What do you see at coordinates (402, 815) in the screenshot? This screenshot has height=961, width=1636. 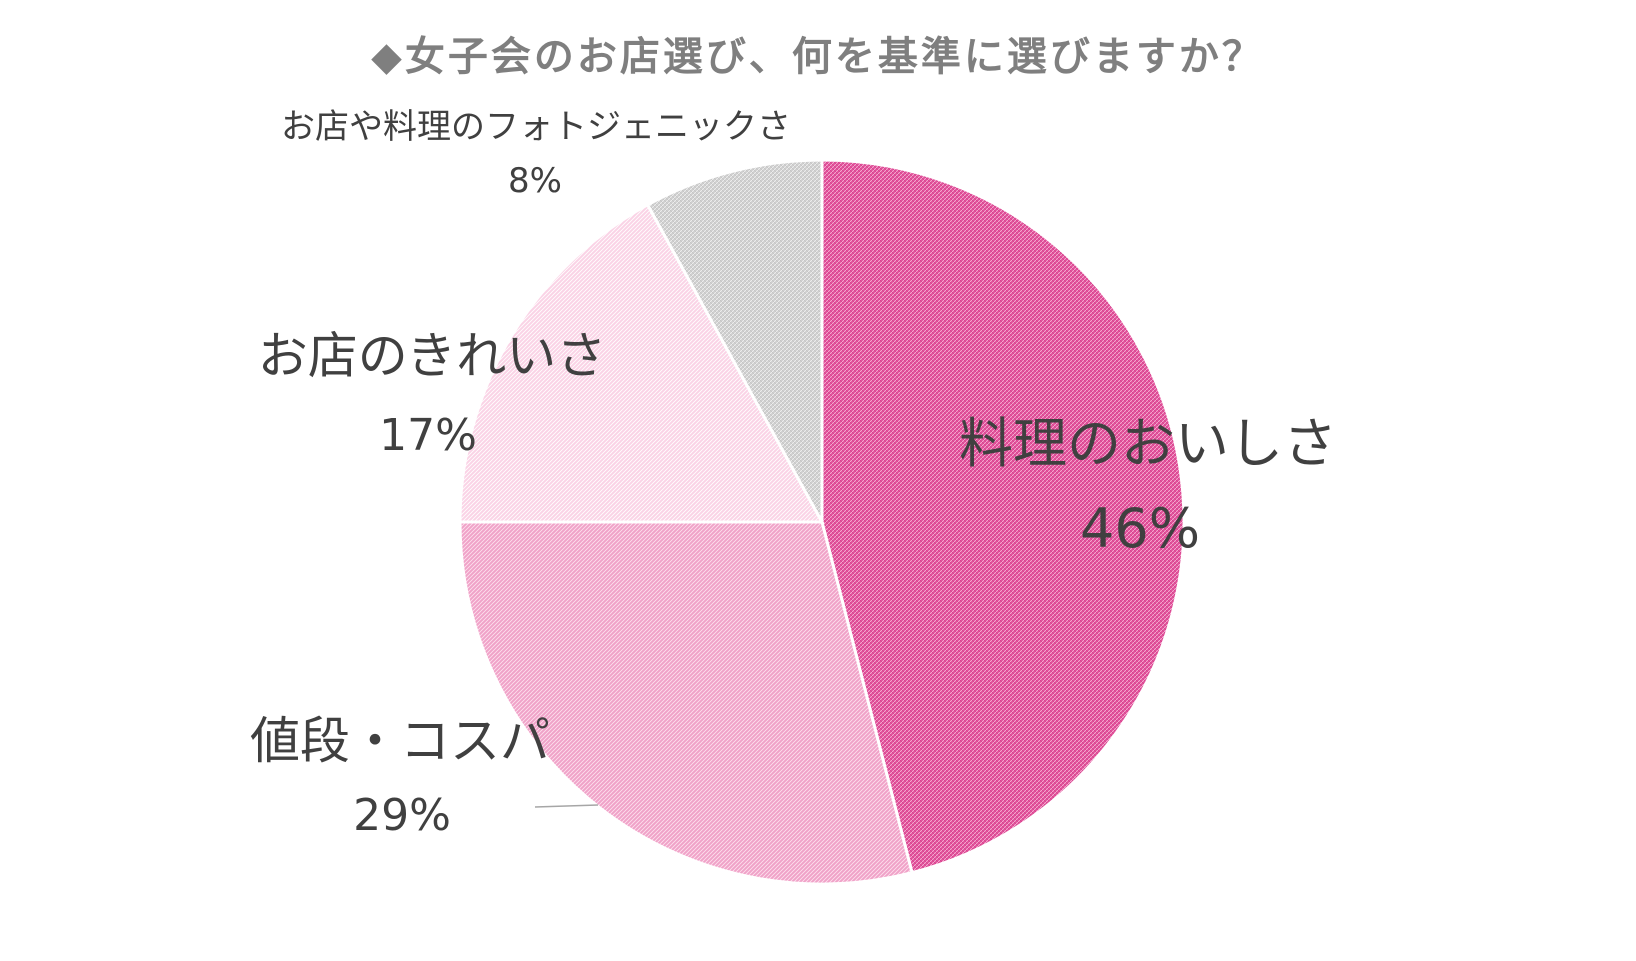 I see `slice-value-値段-コスパ: 29%` at bounding box center [402, 815].